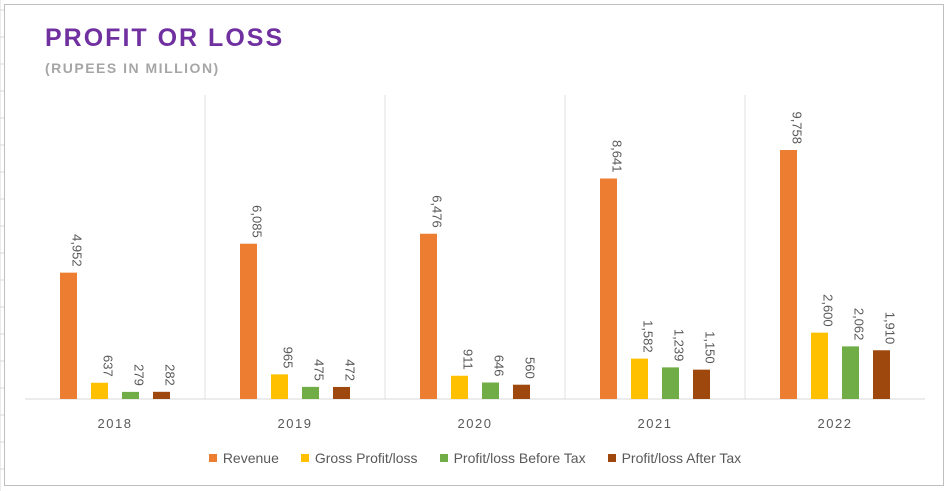 Image resolution: width=950 pixels, height=491 pixels. I want to click on legend-label: Revenue, so click(250, 458).